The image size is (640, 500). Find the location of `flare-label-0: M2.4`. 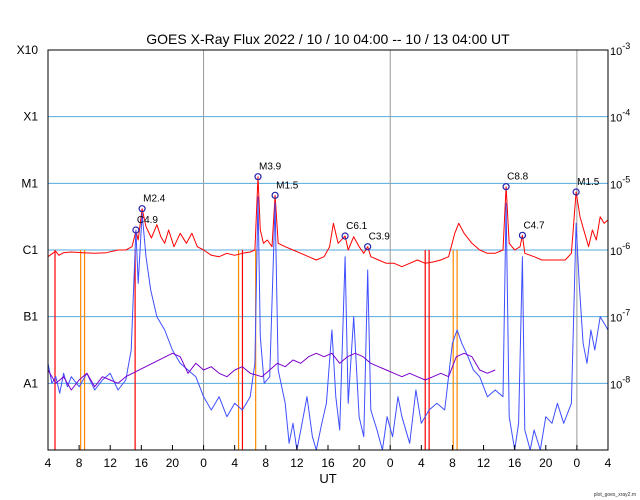

flare-label-0: M2.4 is located at coordinates (154, 199).